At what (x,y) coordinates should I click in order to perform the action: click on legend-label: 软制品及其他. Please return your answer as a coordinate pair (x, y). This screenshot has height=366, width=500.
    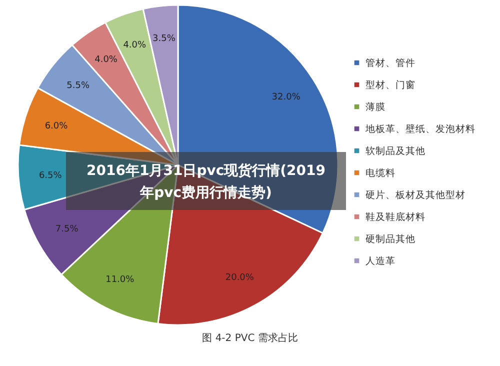
    Looking at the image, I should click on (396, 150).